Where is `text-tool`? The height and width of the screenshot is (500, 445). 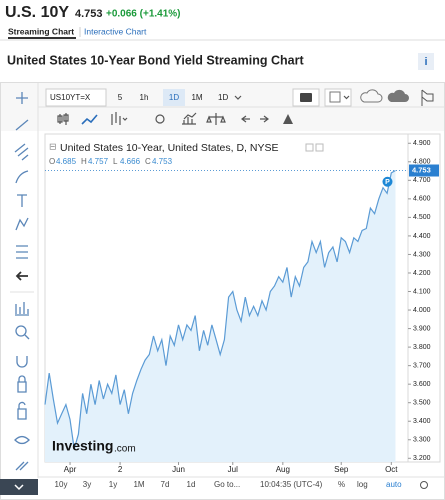 text-tool is located at coordinates (22, 200).